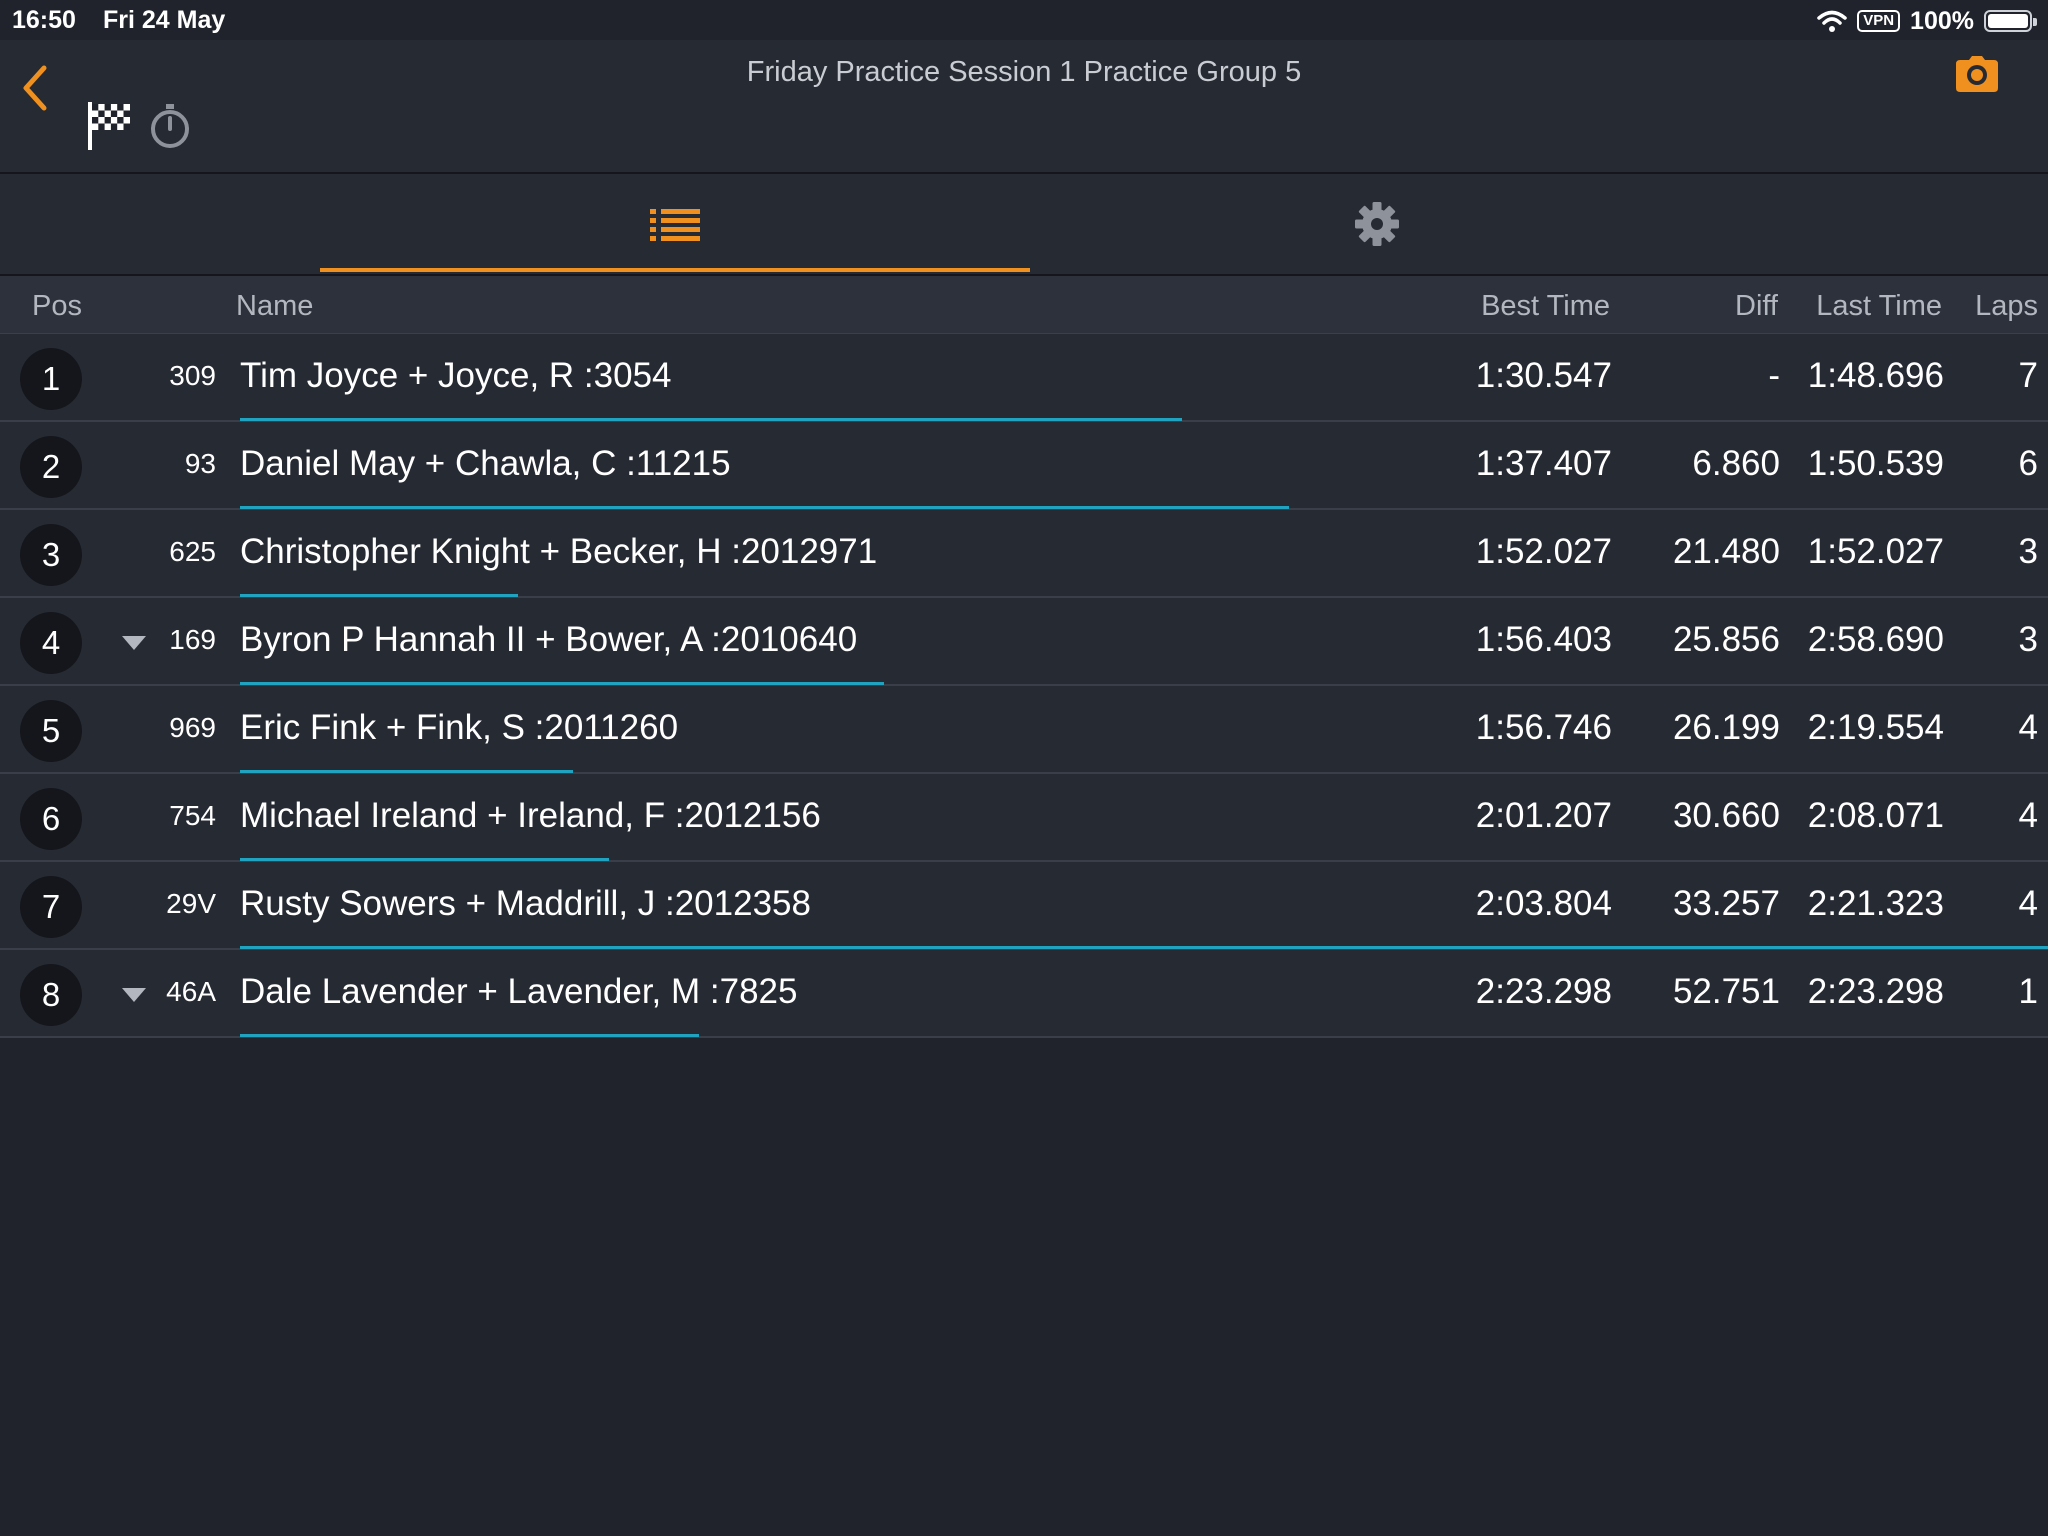  Describe the element at coordinates (1875, 463) in the screenshot. I see `last-time: 1:50.539` at that location.